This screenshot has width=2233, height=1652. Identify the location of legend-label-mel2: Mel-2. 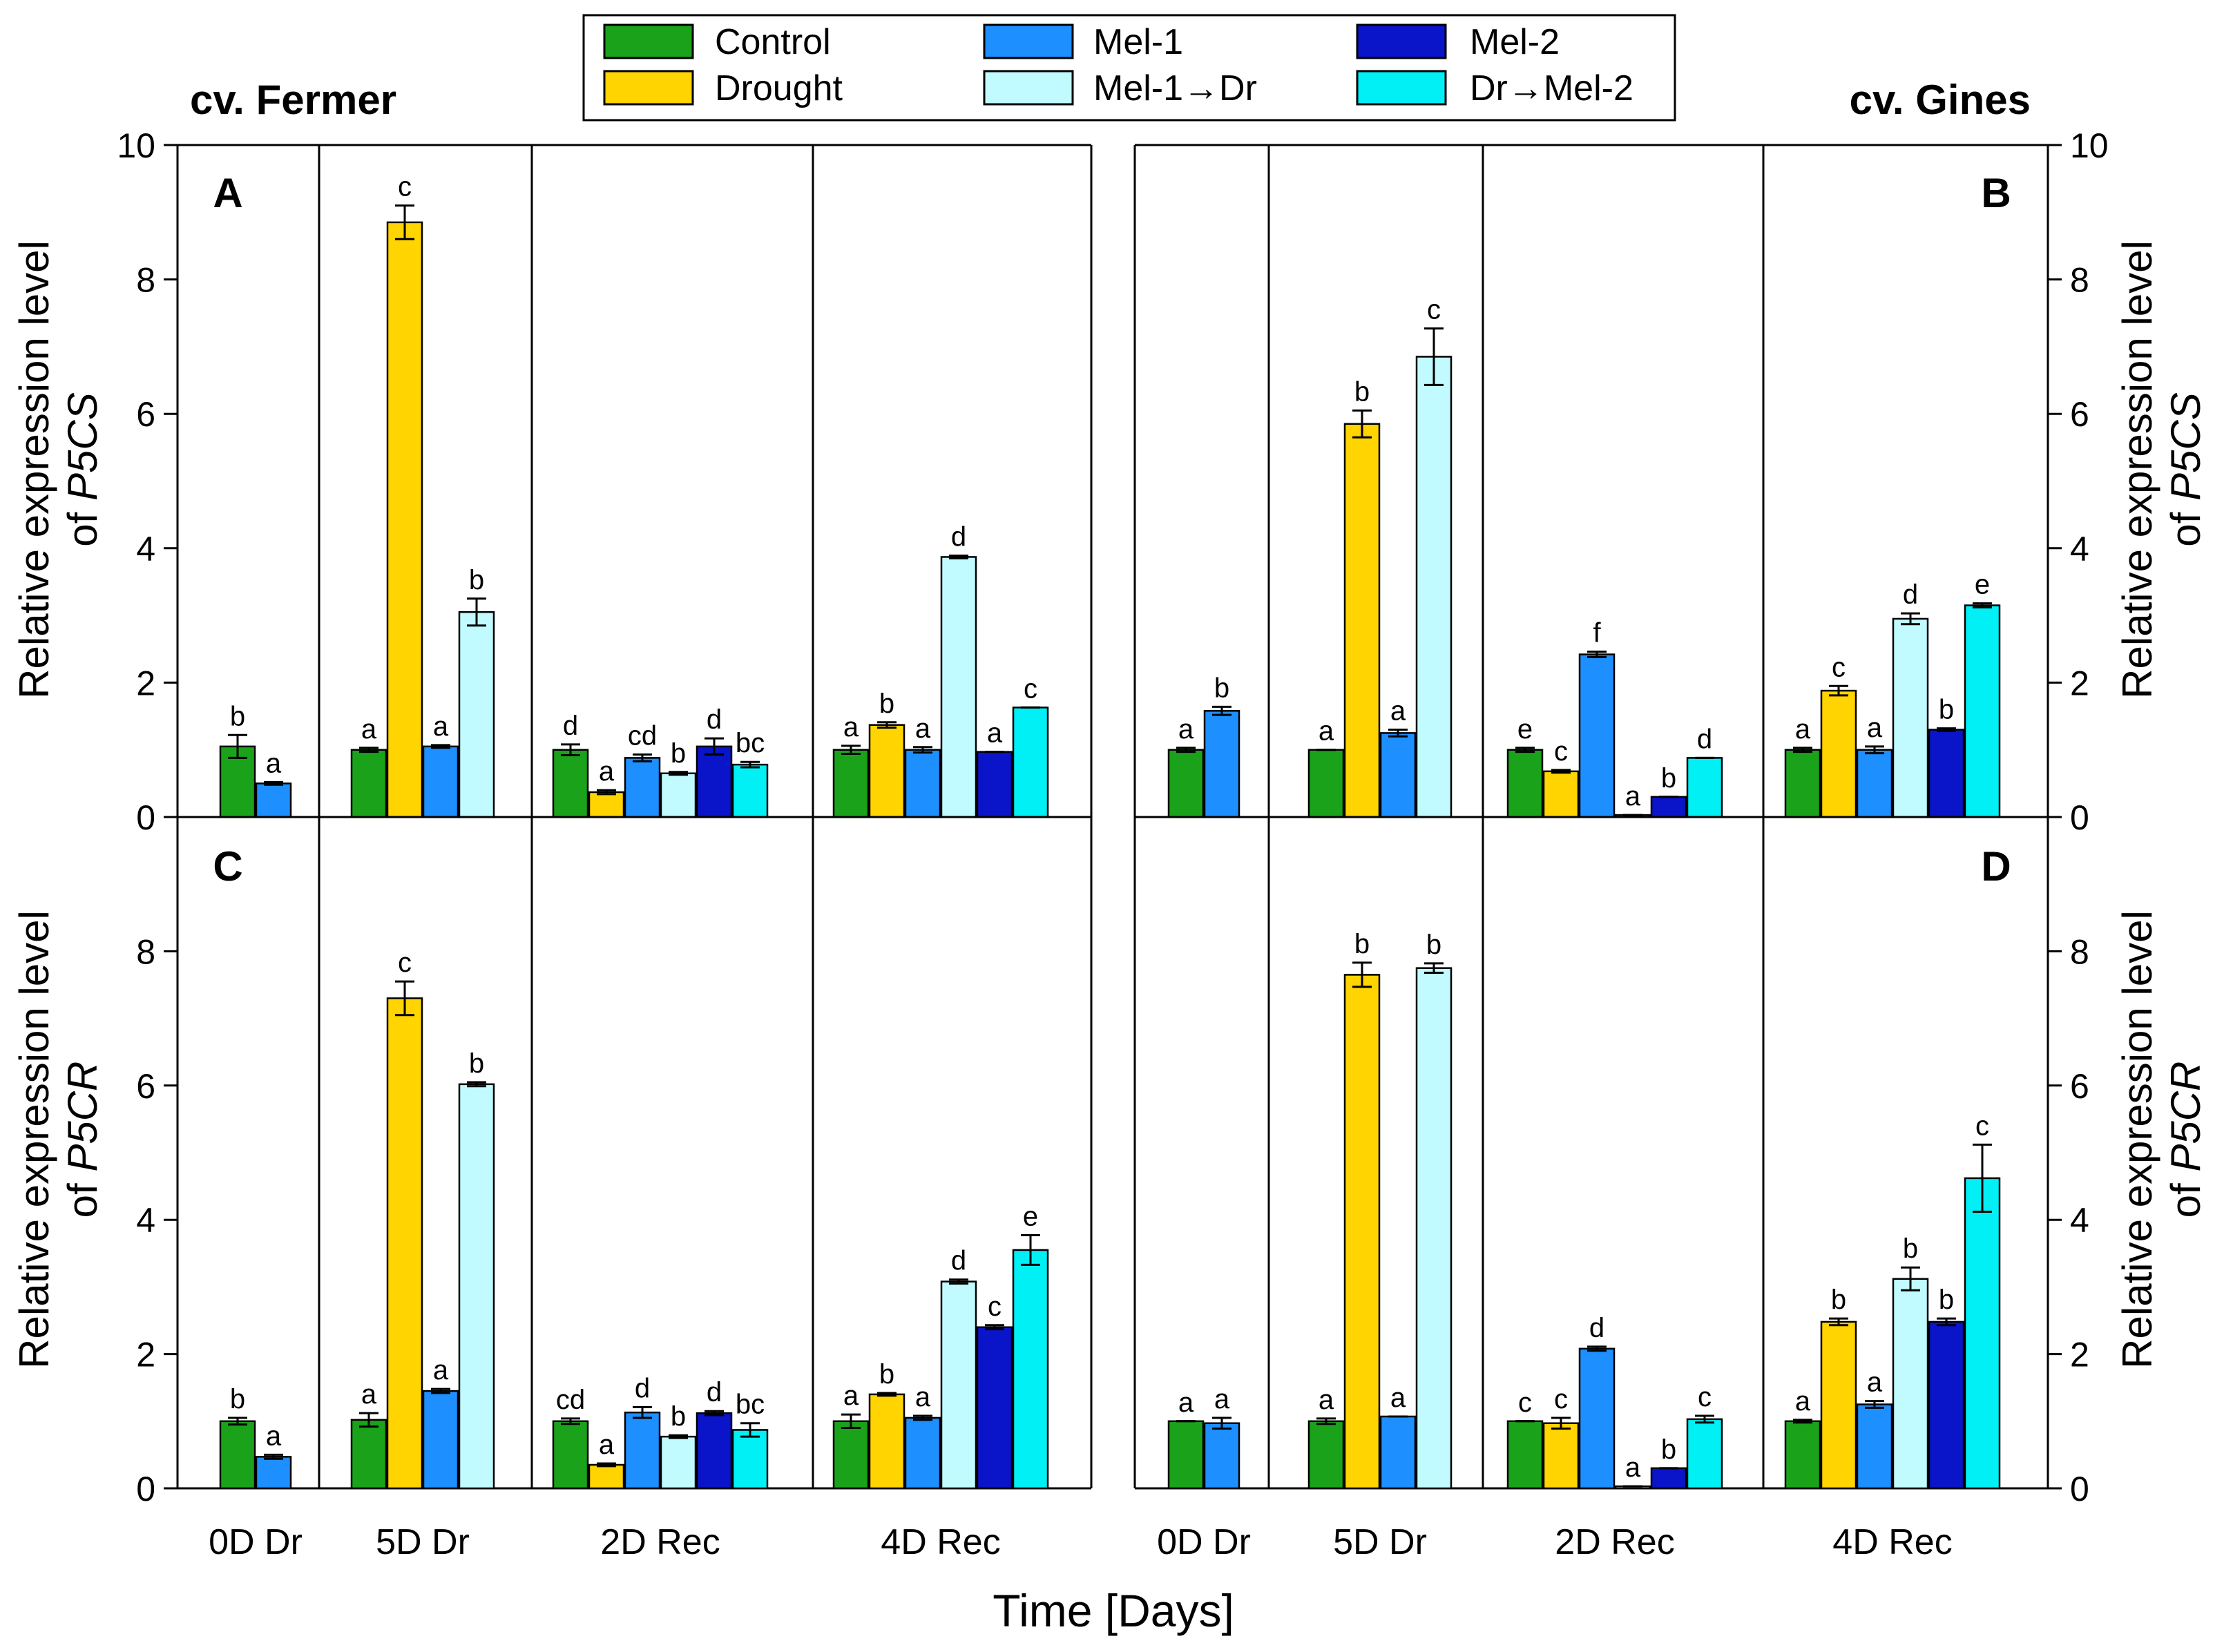
(1515, 42).